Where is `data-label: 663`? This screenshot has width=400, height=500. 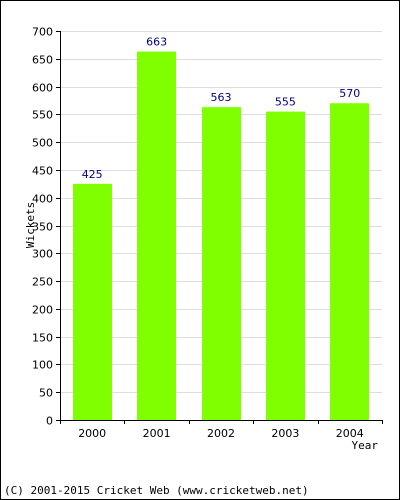
data-label: 663 is located at coordinates (156, 42).